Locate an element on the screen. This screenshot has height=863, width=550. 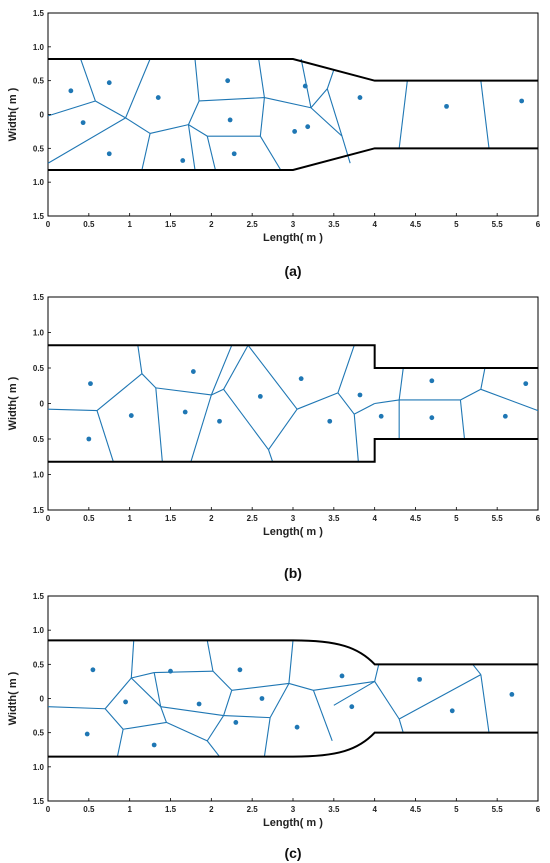
panel-c-label: (c) is located at coordinates (292, 853).